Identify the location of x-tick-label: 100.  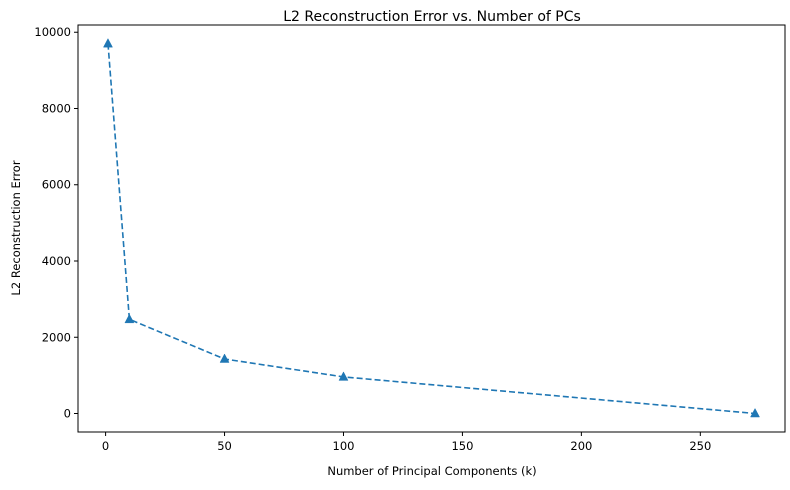
(344, 446).